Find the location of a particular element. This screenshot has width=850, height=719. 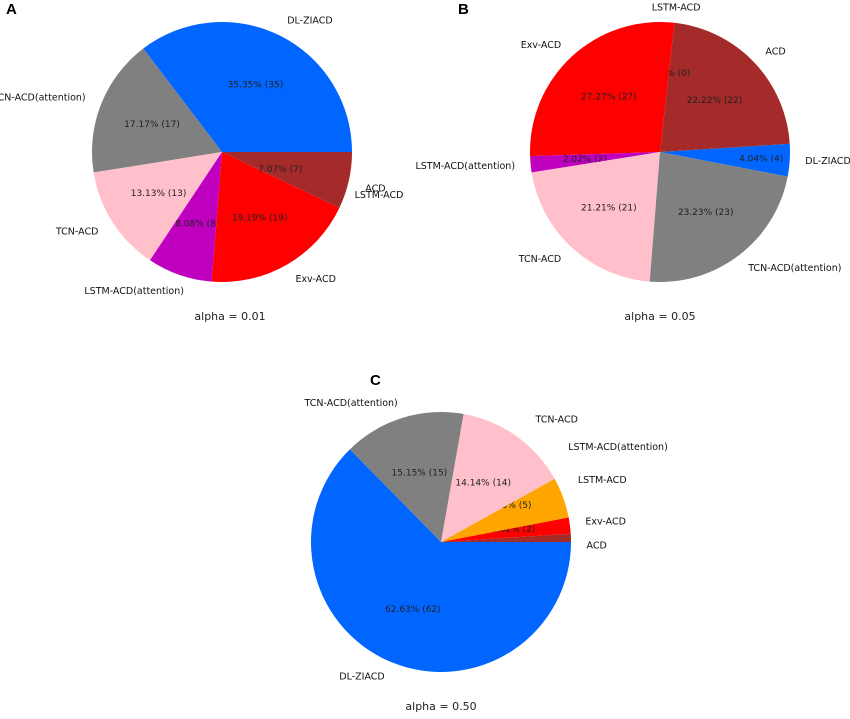

chart-caption-c: alpha = 0.50 is located at coordinates (440, 706).